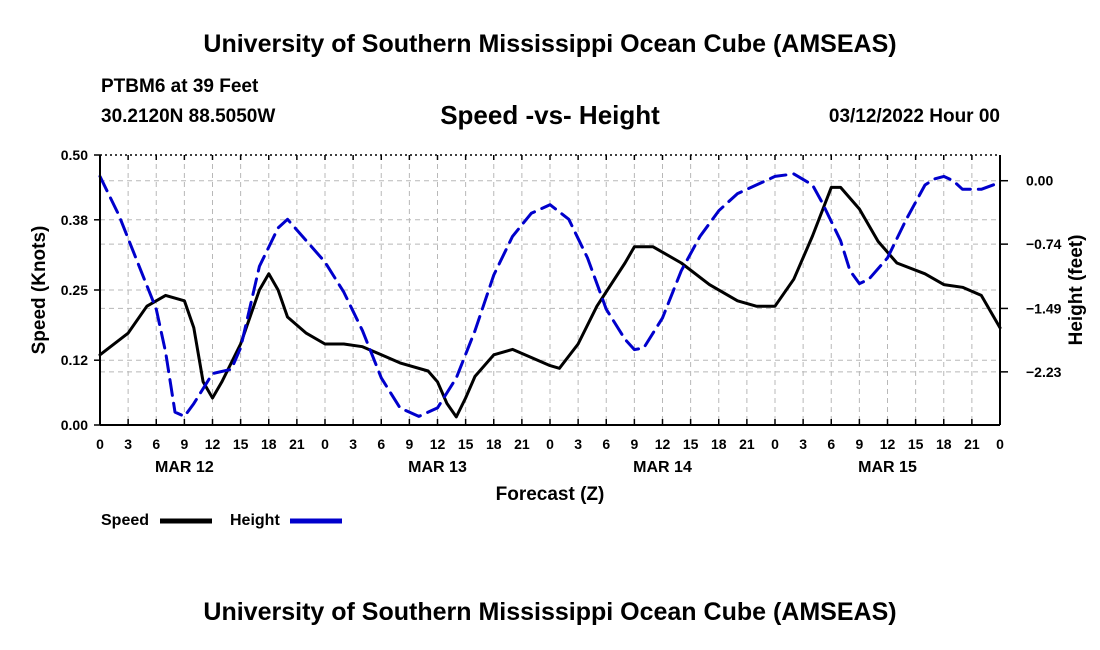 This screenshot has height=650, width=1100. I want to click on x-day-label: MAR 14, so click(662, 467).